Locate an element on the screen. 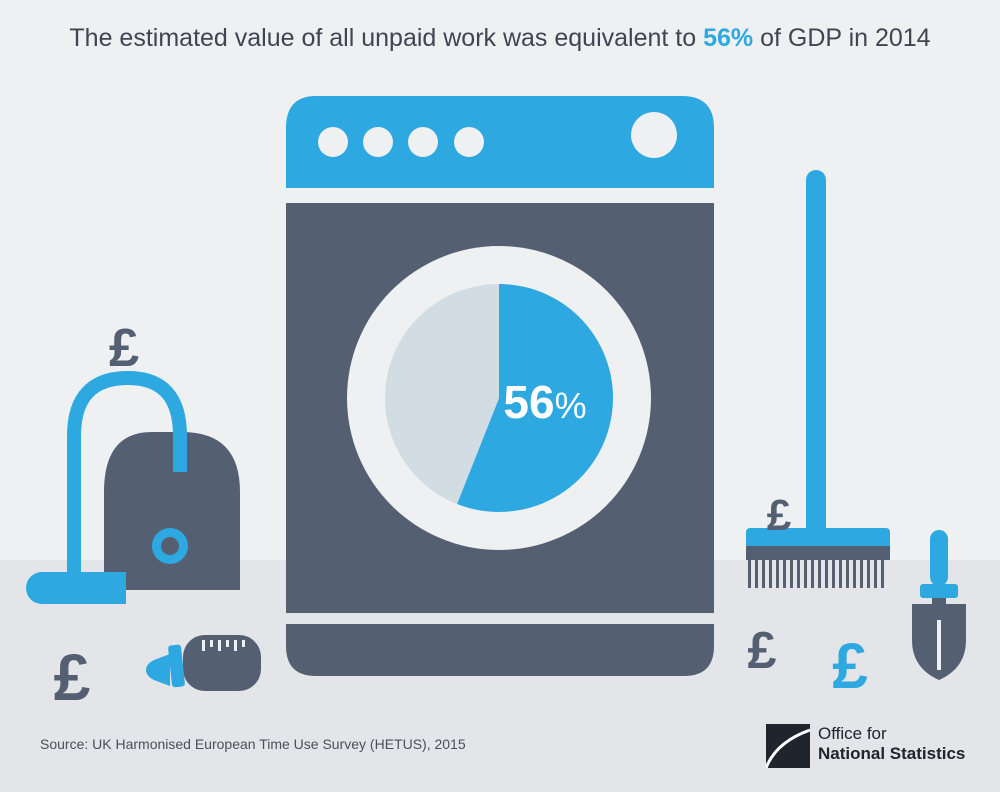 This screenshot has width=1000, height=792. pie-center-label: 56% is located at coordinates (544, 402).